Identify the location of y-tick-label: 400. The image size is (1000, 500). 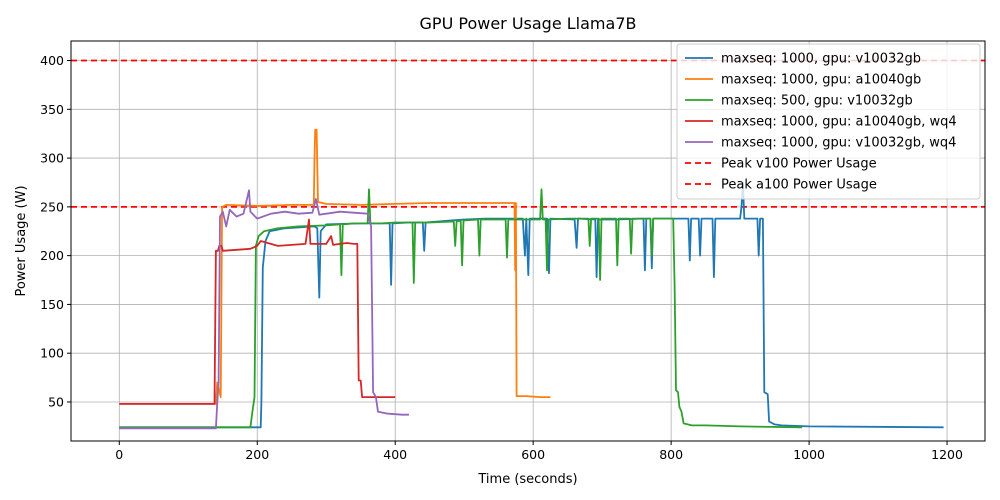
(52, 60).